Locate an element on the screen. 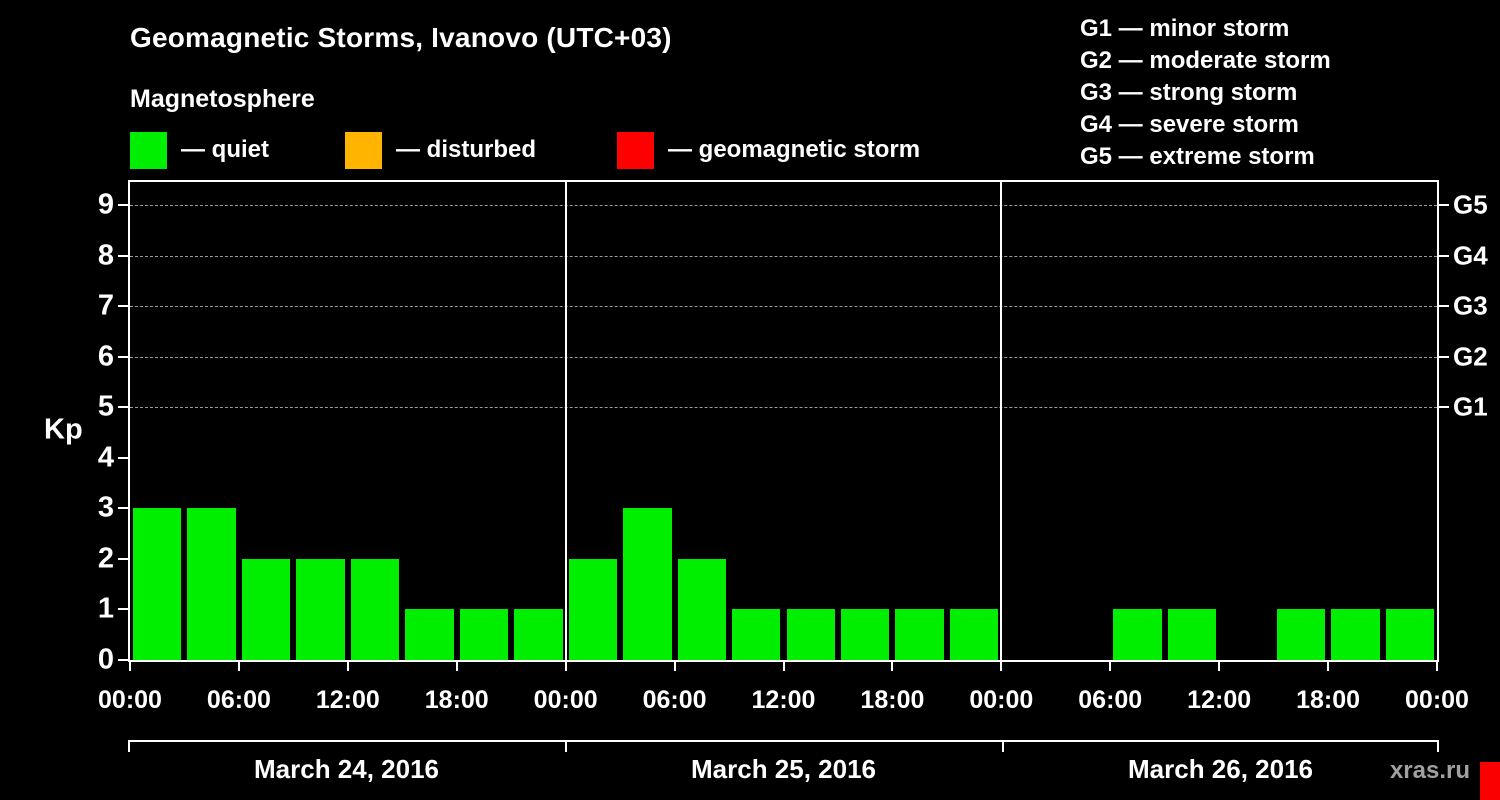 This screenshot has height=800, width=1500. g-axis-label-G1: G1 is located at coordinates (1470, 406).